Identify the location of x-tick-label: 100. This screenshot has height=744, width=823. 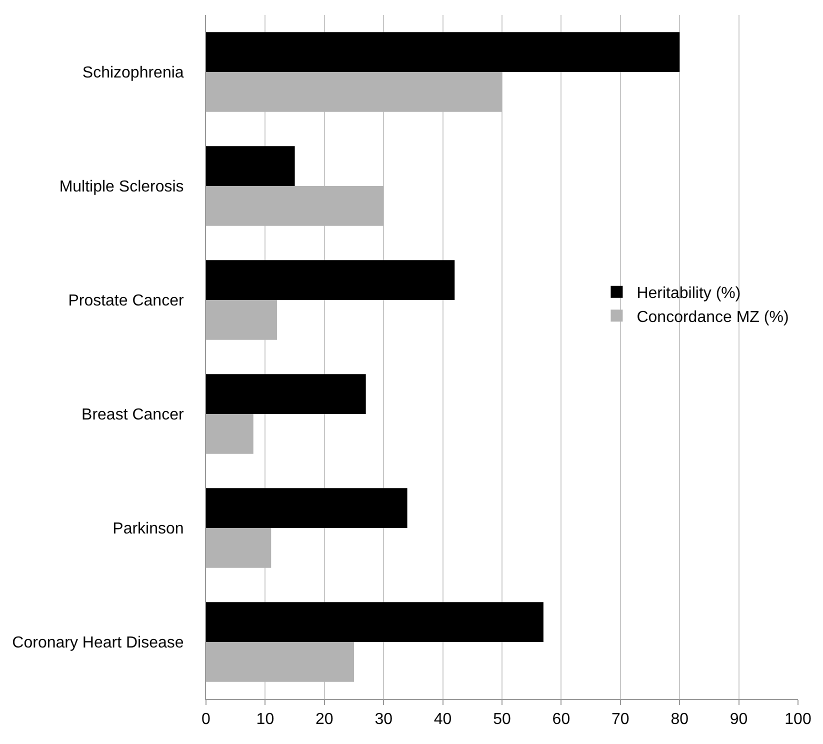
(798, 719).